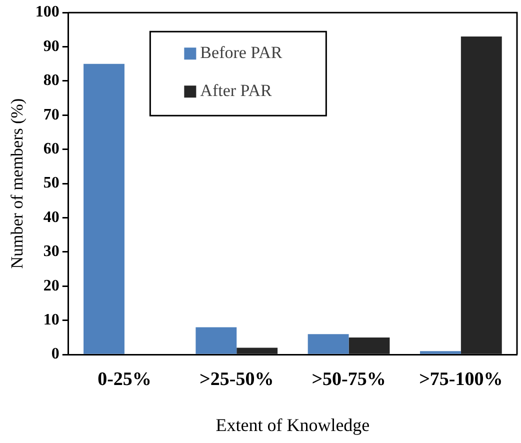  I want to click on y-tick-label: 0, so click(55, 354).